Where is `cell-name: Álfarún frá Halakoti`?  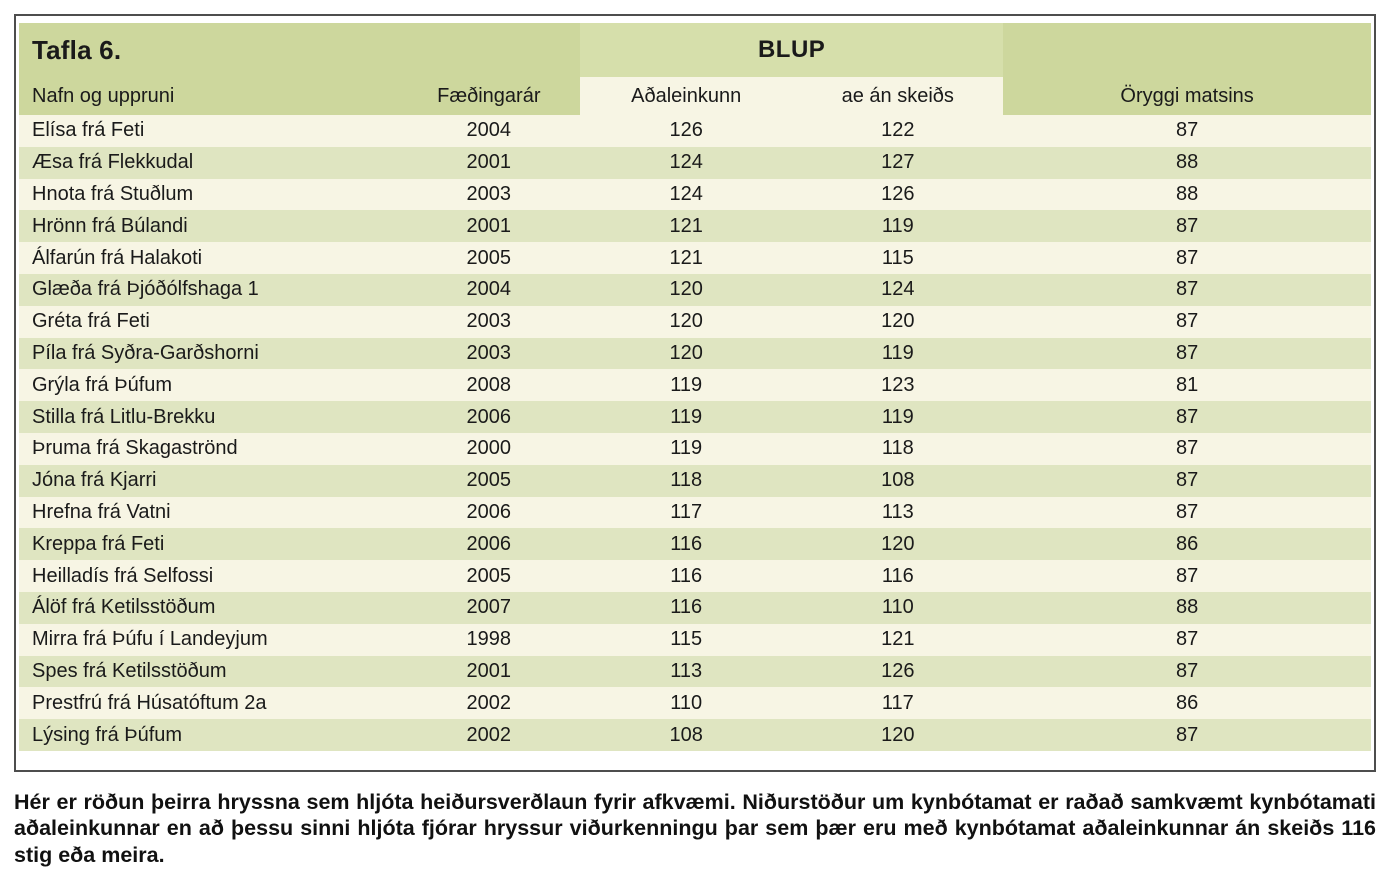 cell-name: Álfarún frá Halakoti is located at coordinates (117, 257).